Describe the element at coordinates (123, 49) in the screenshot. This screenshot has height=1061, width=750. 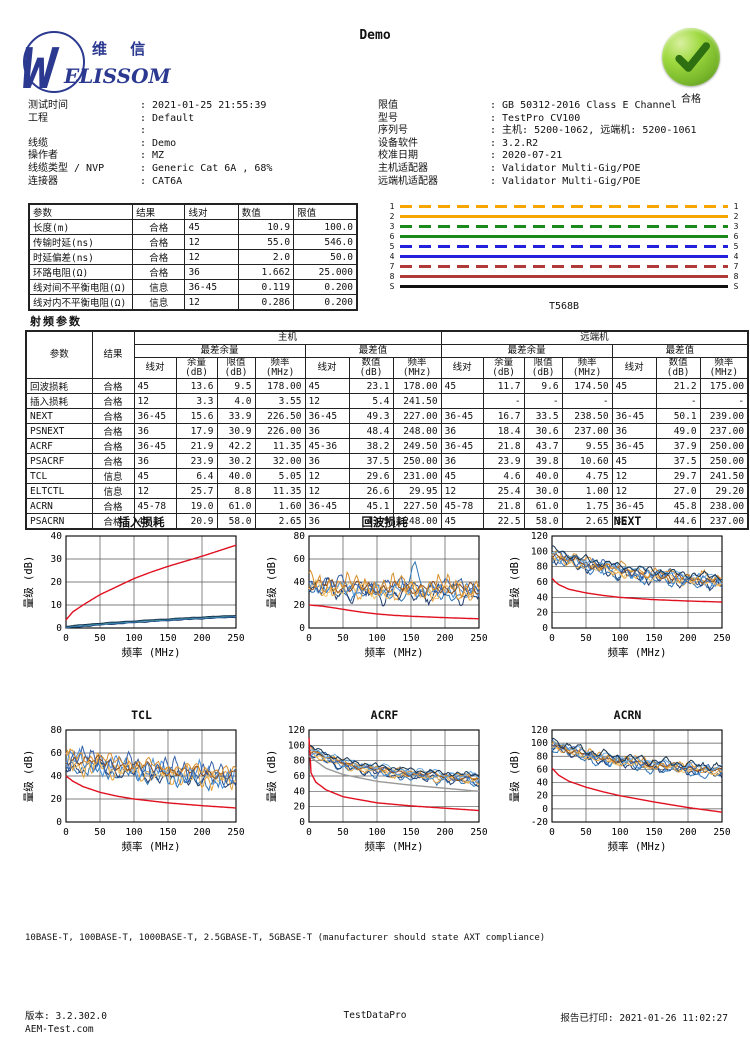
I see `logo-cn-text: 维 信` at that location.